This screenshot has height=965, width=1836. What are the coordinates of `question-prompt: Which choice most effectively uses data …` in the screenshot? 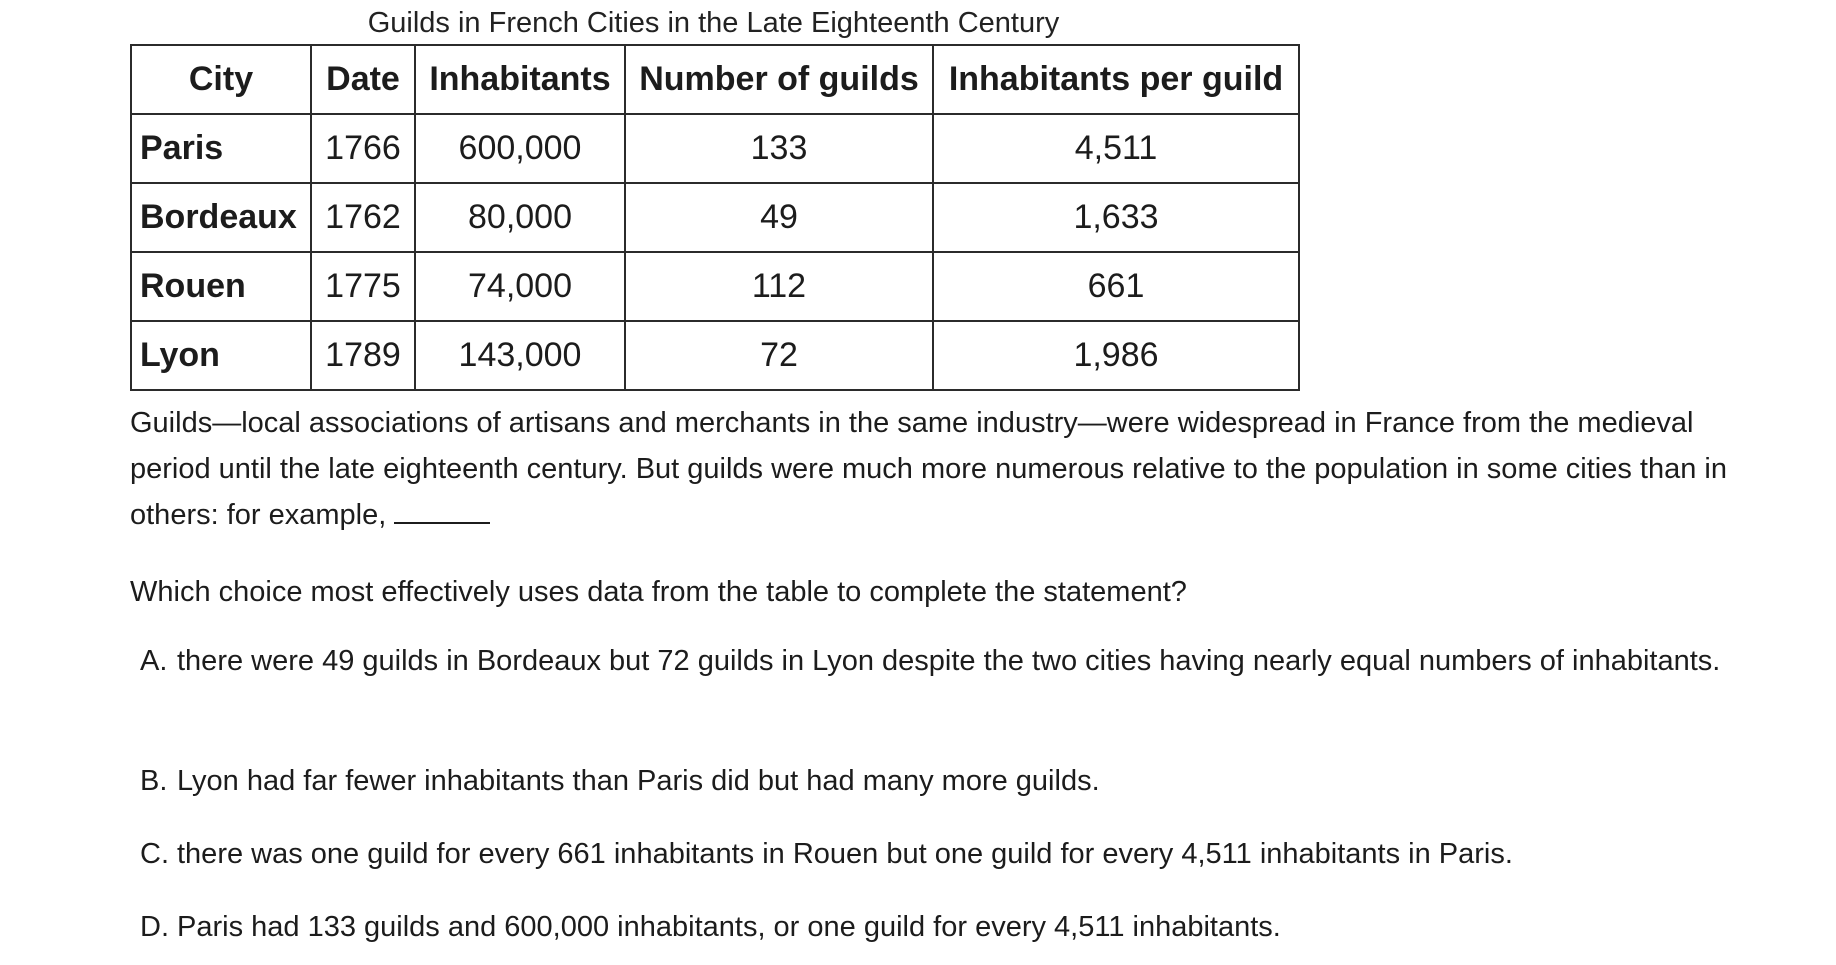 It's located at (658, 592).